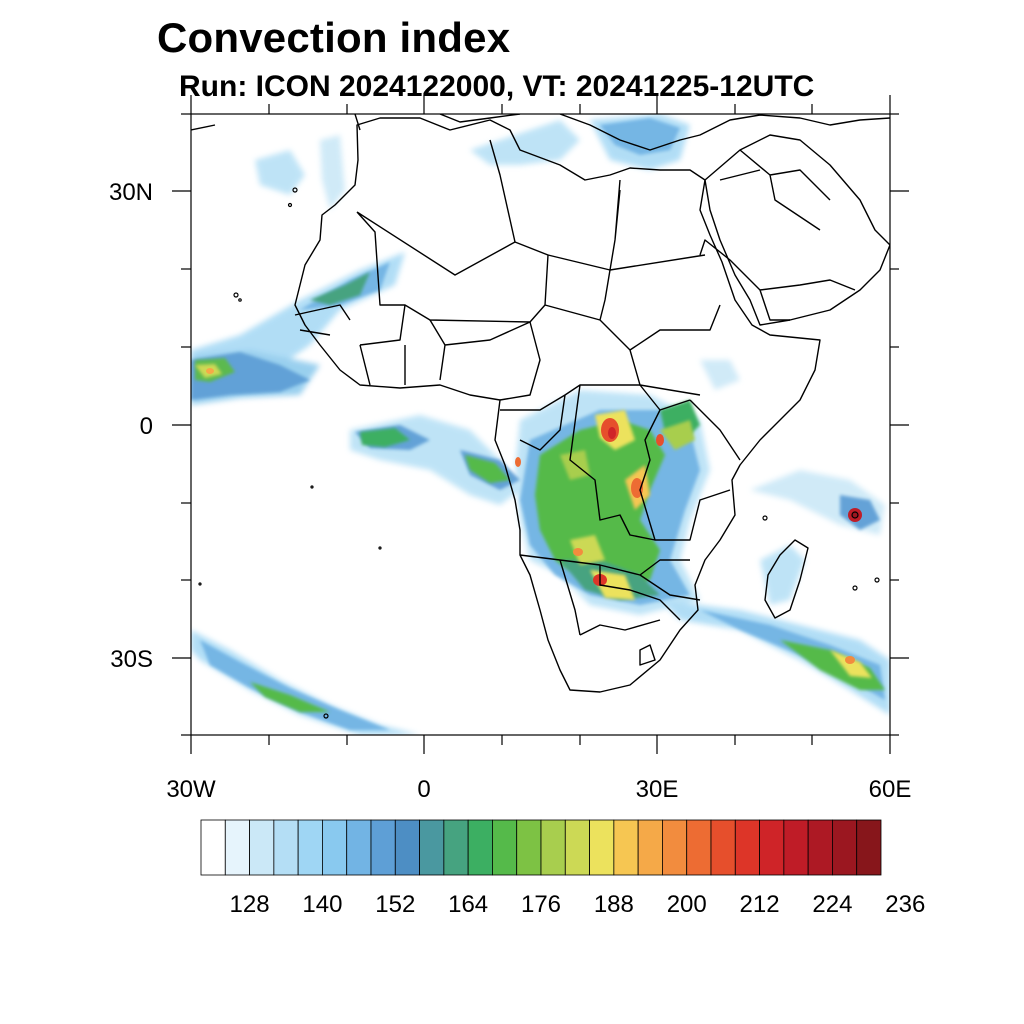 The width and height of the screenshot is (1024, 1024). What do you see at coordinates (191, 789) in the screenshot?
I see `lon-label-30w: 30W` at bounding box center [191, 789].